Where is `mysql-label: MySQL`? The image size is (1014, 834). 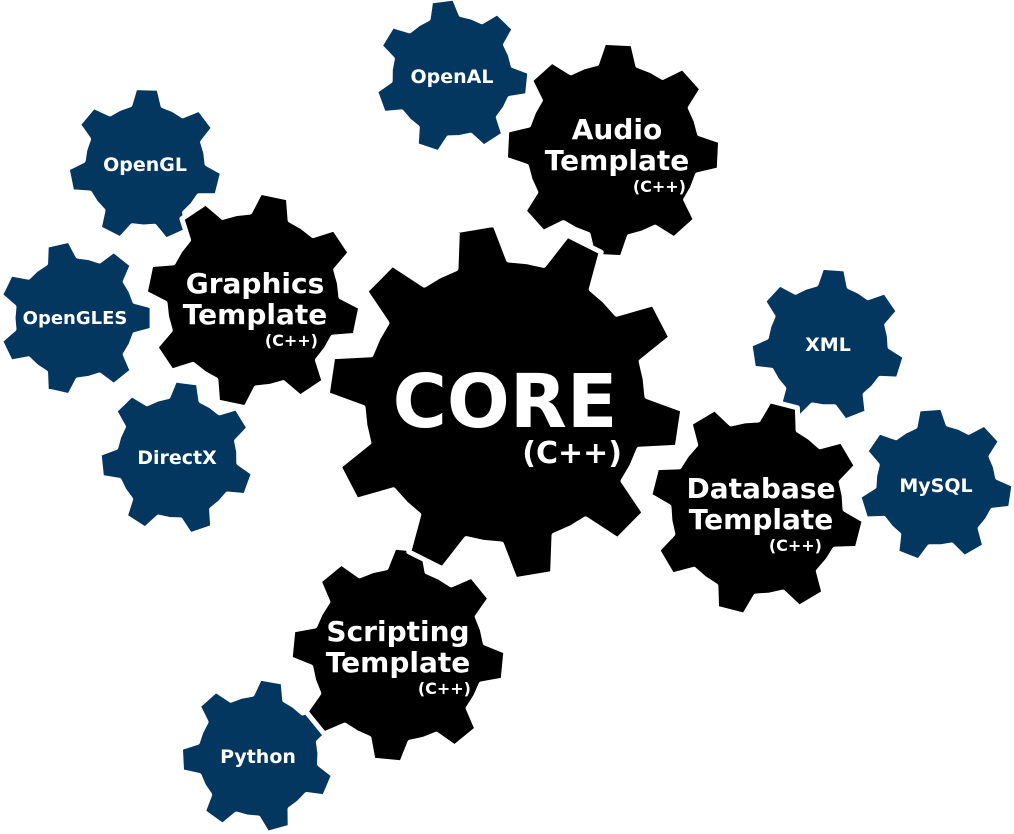 mysql-label: MySQL is located at coordinates (935, 486).